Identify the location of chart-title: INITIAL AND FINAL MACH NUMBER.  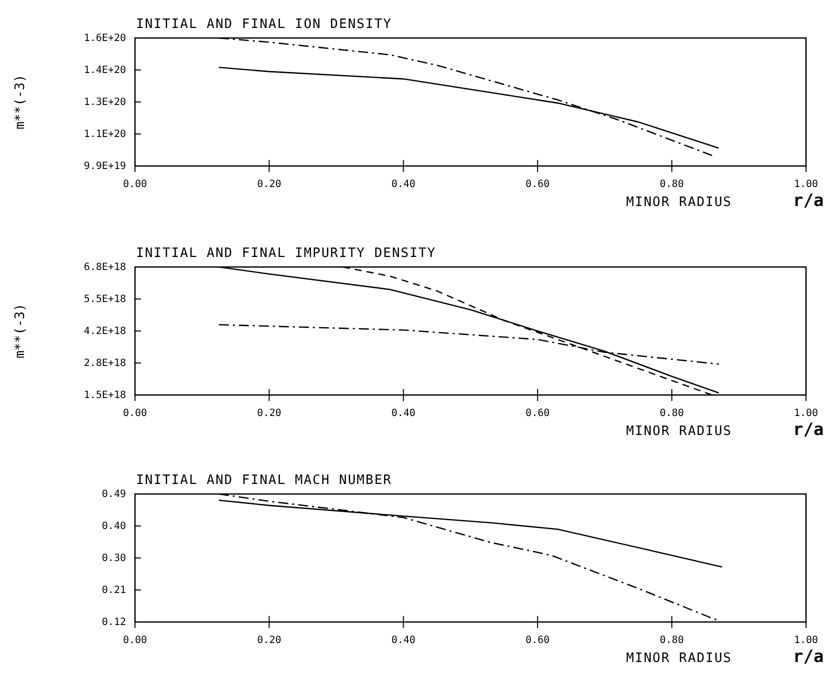
(264, 480).